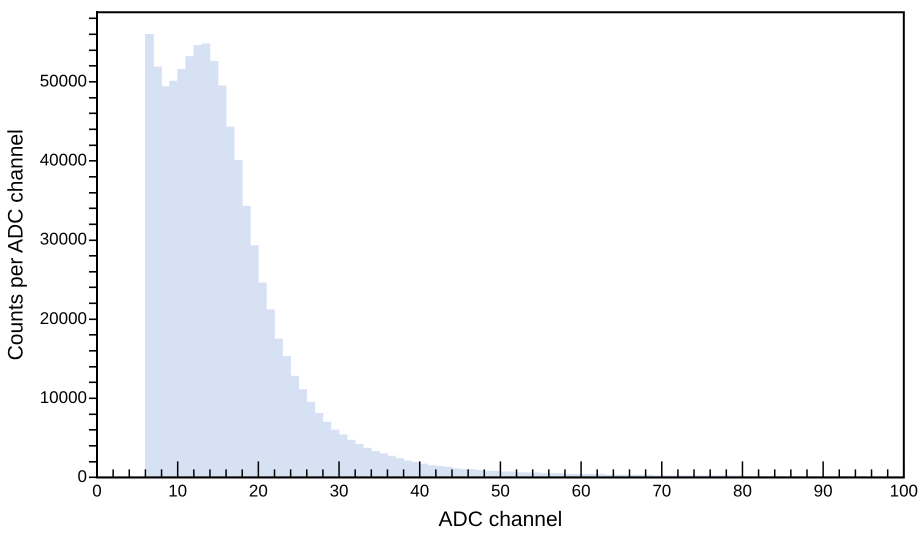 This screenshot has height=537, width=922. What do you see at coordinates (904, 490) in the screenshot?
I see `x-tick-label: 100` at bounding box center [904, 490].